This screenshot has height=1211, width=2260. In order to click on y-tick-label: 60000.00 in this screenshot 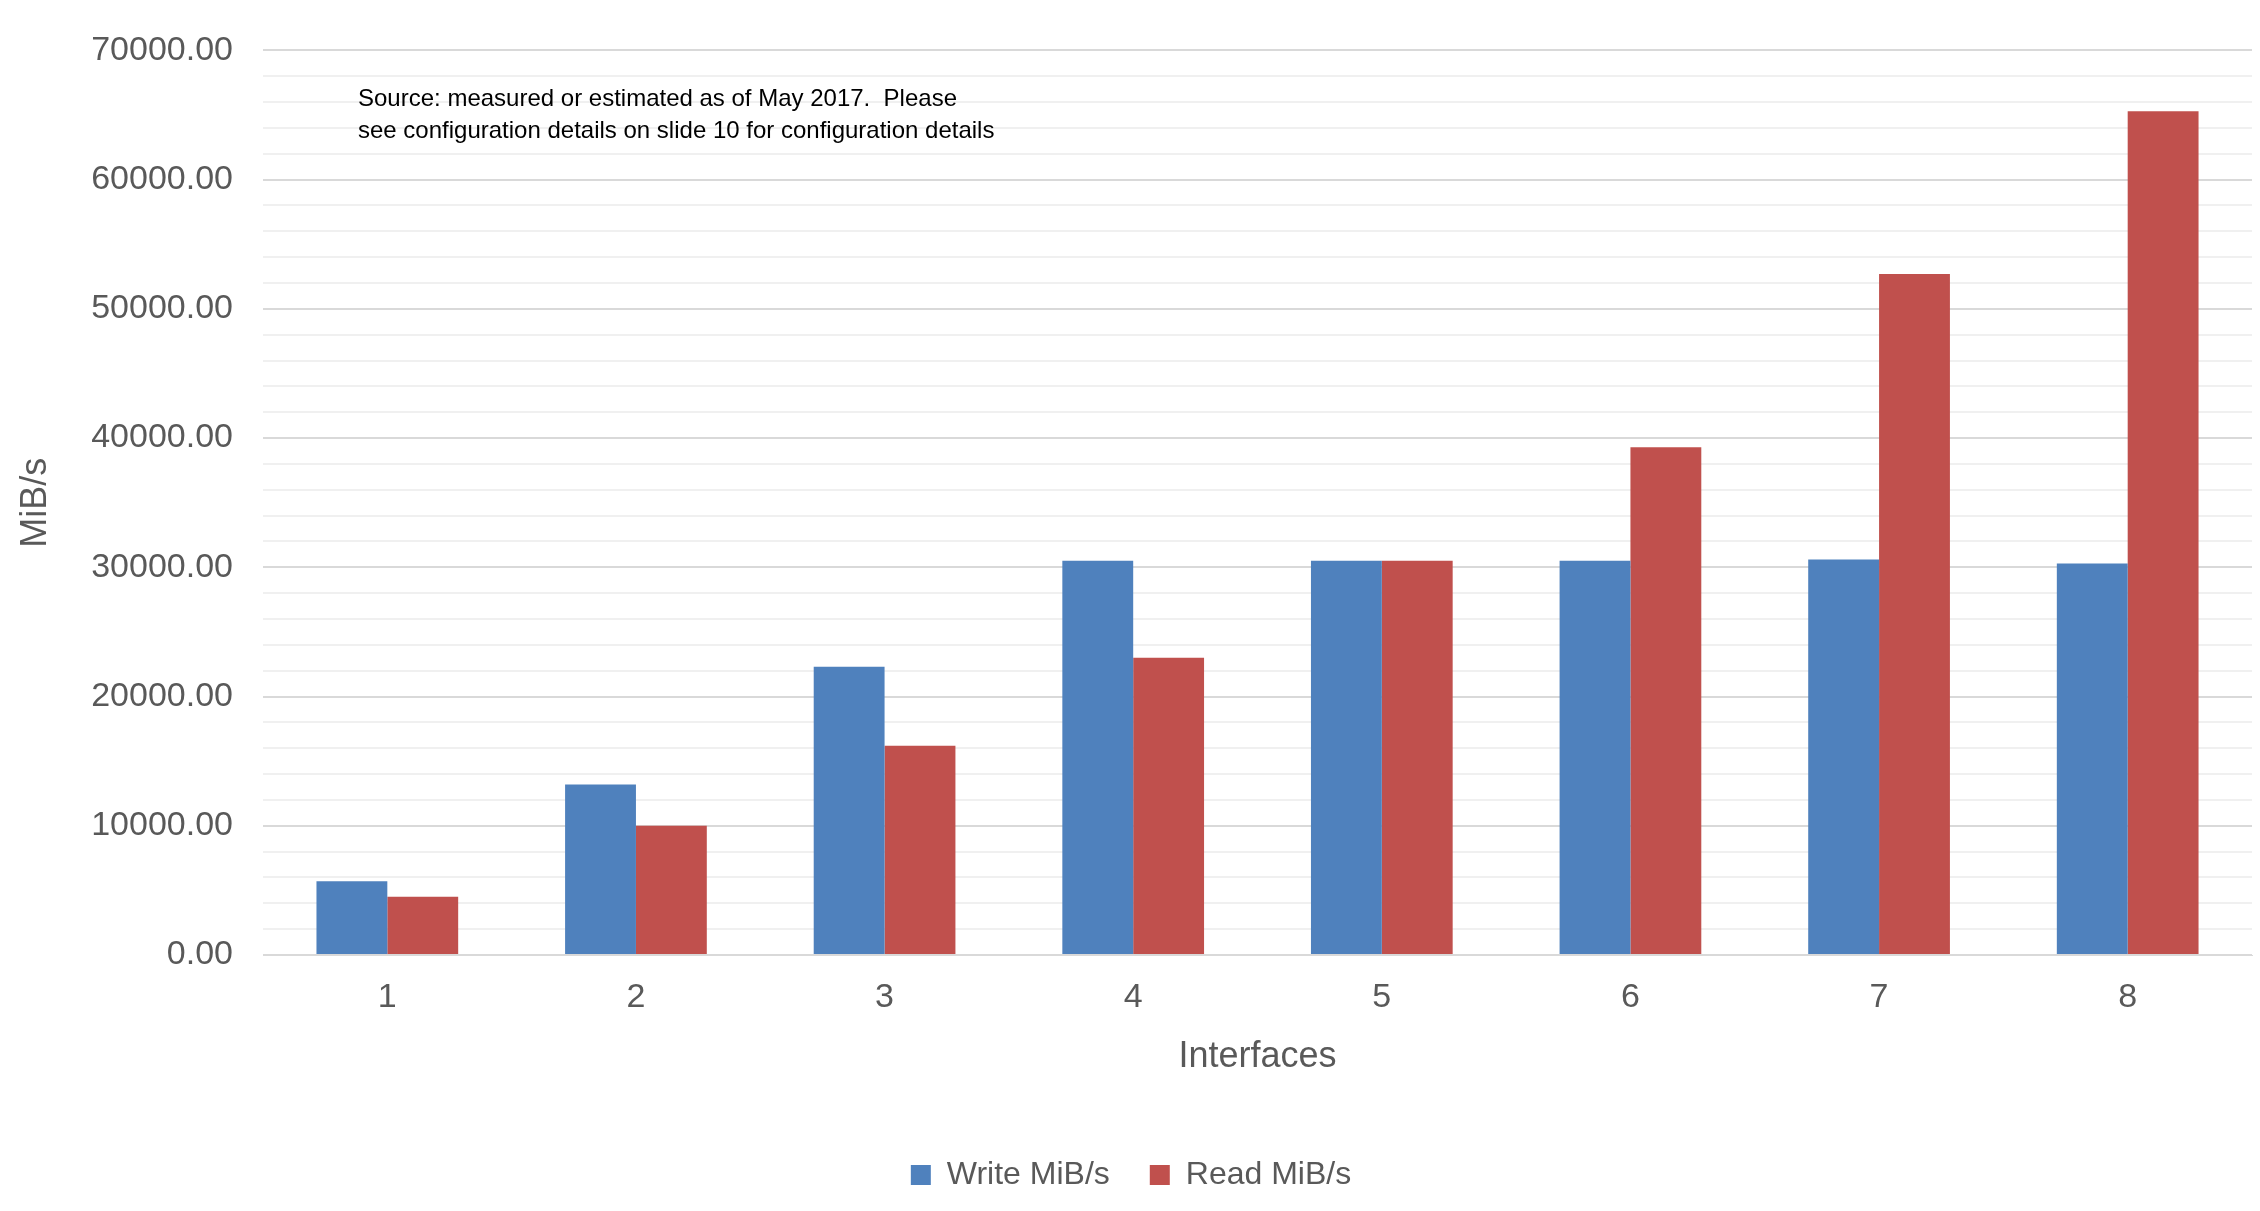, I will do `click(162, 177)`.